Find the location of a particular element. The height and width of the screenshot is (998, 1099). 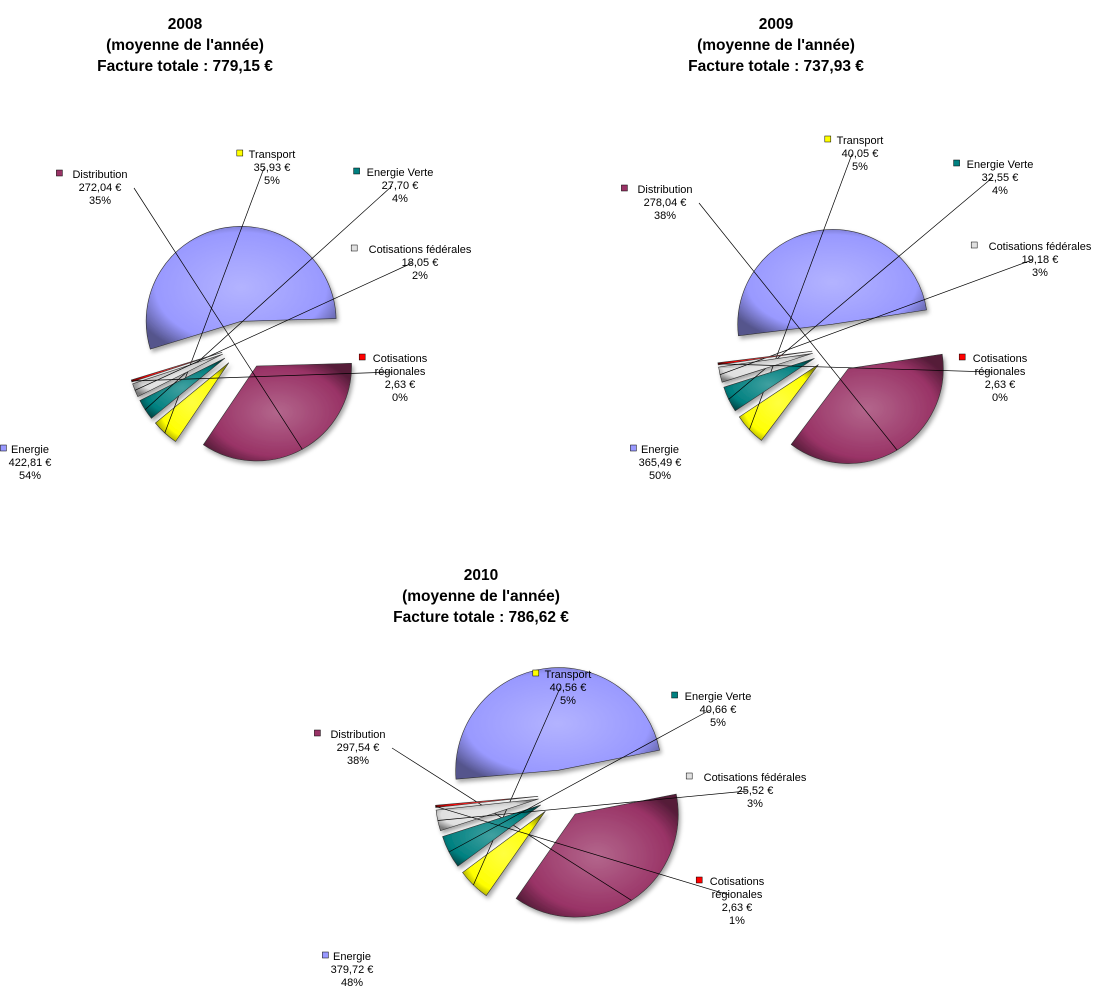

pie-2008-label-value: 35,93 € is located at coordinates (272, 168).